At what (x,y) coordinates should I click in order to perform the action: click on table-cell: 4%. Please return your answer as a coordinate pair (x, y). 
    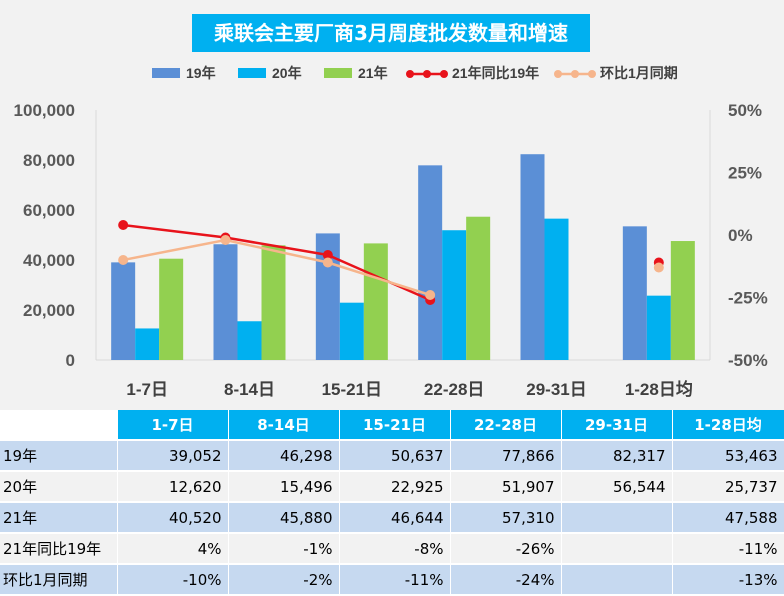
    Looking at the image, I should click on (173, 549).